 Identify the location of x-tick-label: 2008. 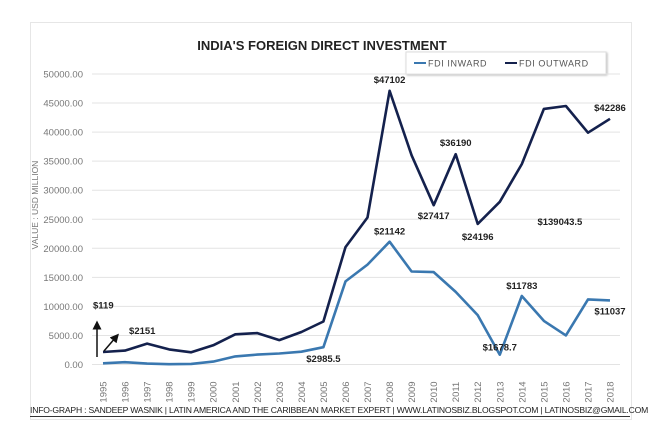
(390, 391).